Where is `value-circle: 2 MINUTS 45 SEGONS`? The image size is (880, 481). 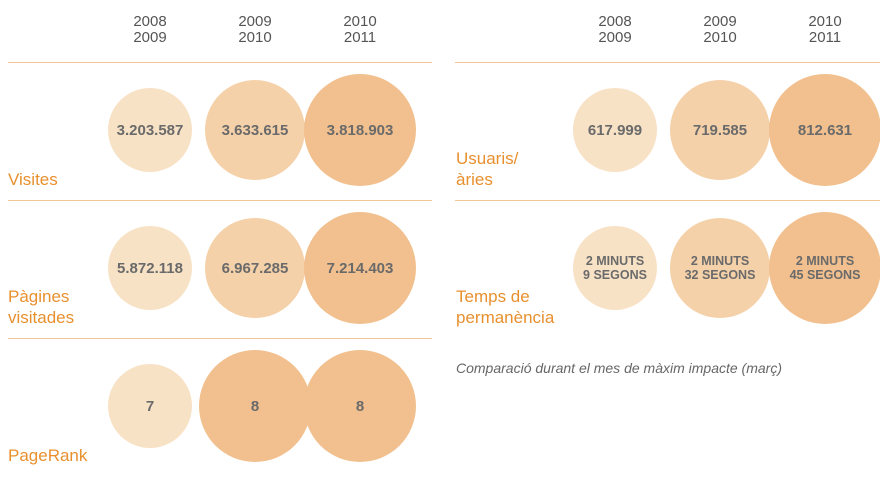
value-circle: 2 MINUTS 45 SEGONS is located at coordinates (824, 268).